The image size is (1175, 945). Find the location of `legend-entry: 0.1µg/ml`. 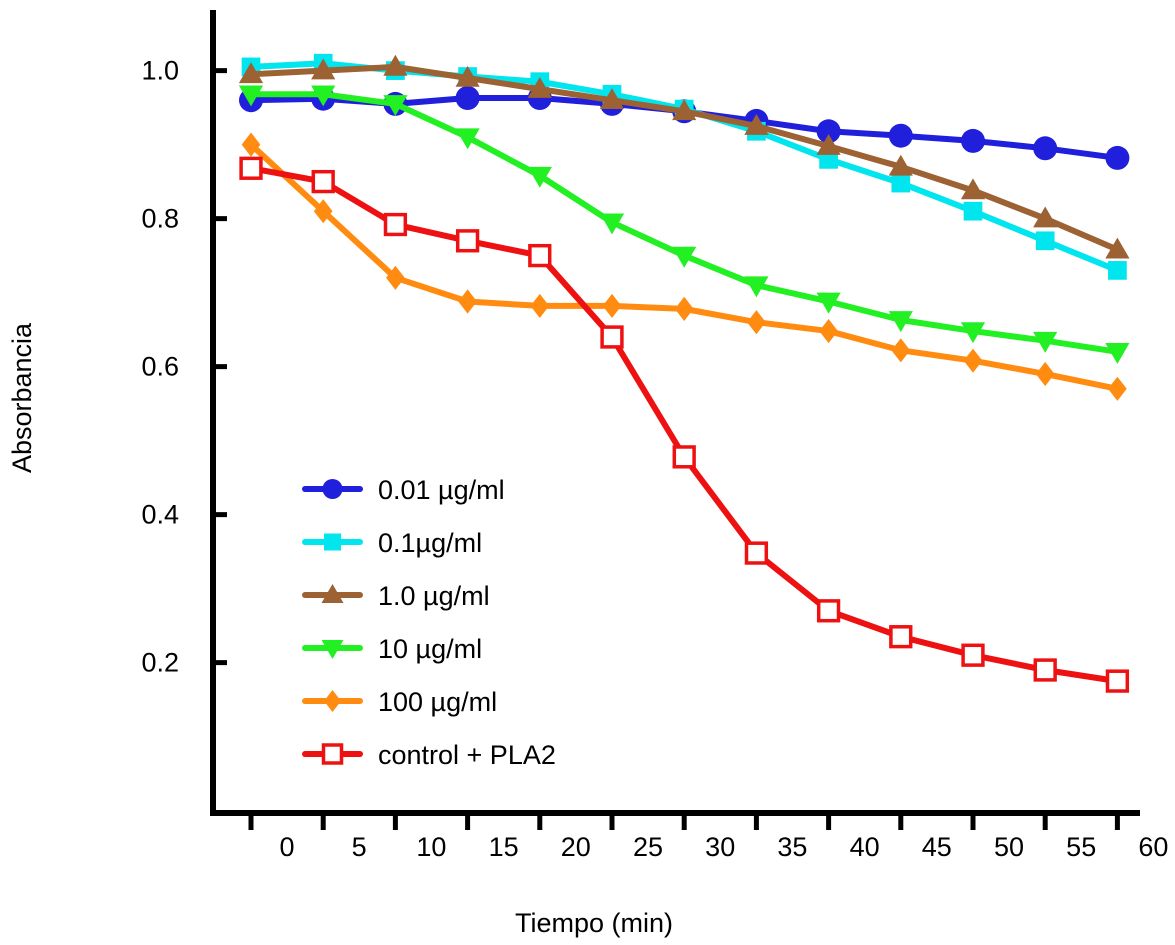

legend-entry: 0.1µg/ml is located at coordinates (392, 543).